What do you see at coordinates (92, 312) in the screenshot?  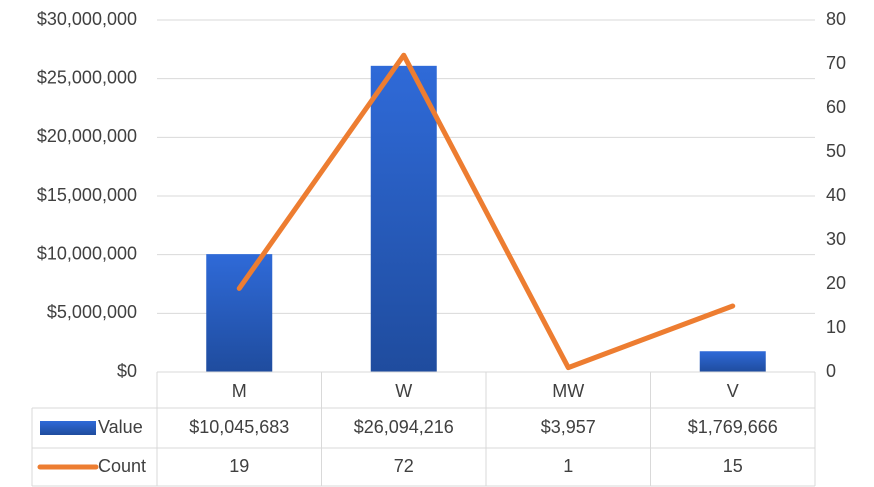 I see `y-tick-label: $5,000,000` at bounding box center [92, 312].